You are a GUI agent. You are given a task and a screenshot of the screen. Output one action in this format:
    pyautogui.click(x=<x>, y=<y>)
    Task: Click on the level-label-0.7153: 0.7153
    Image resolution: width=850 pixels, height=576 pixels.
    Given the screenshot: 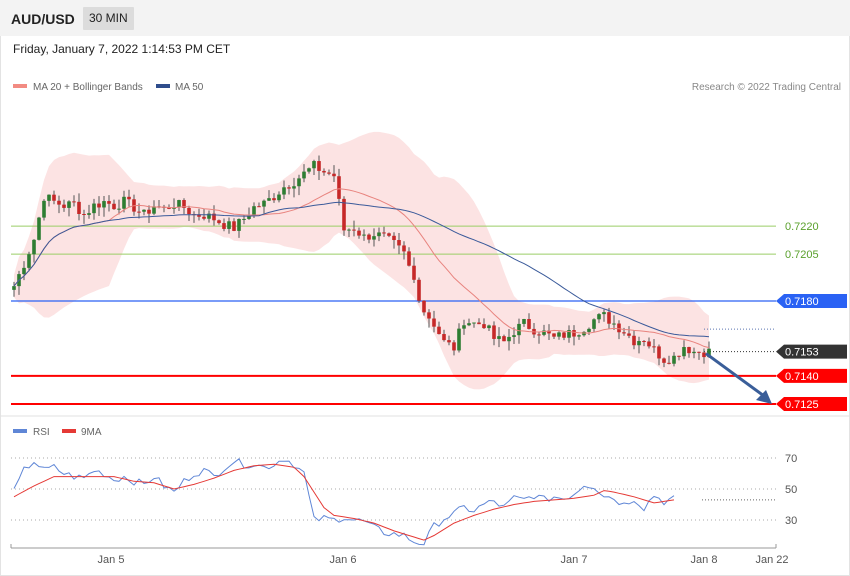 What is the action you would take?
    pyautogui.click(x=802, y=353)
    